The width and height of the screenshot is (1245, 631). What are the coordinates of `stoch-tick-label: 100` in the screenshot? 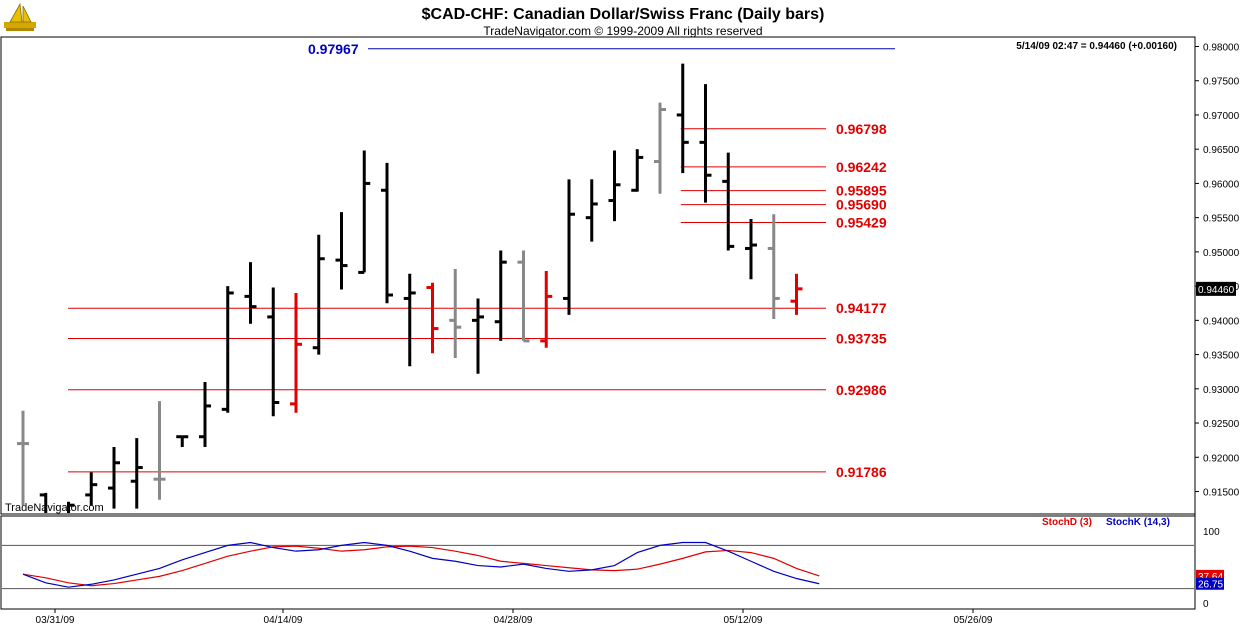 It's located at (1211, 532).